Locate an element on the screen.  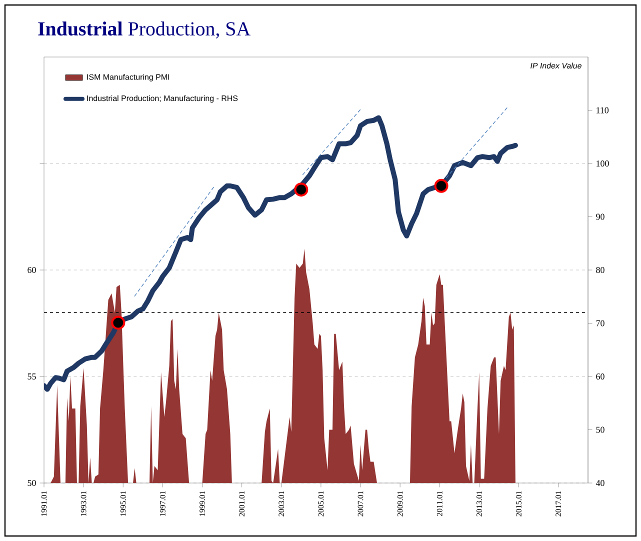
y-tick-label: 50 is located at coordinates (32, 483).